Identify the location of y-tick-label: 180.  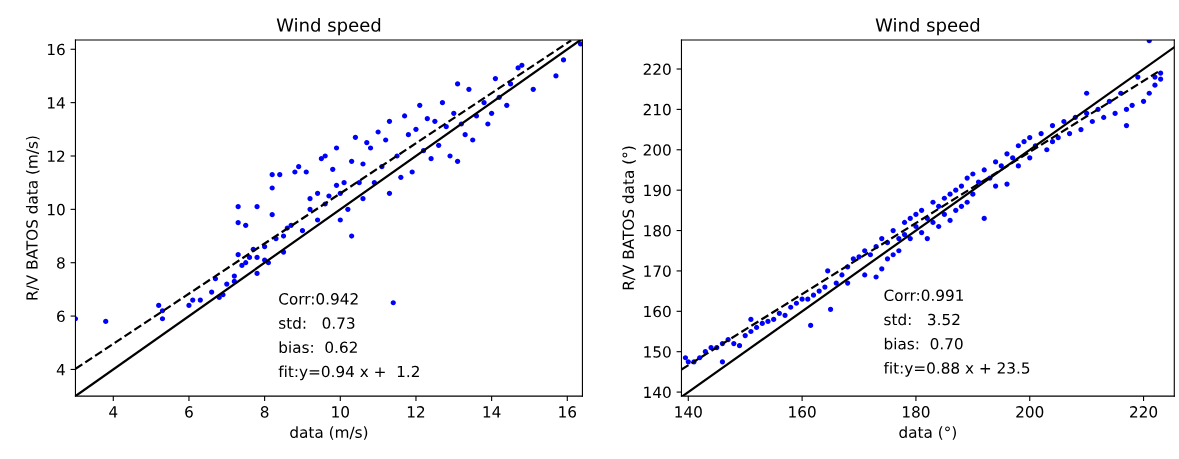
(657, 231).